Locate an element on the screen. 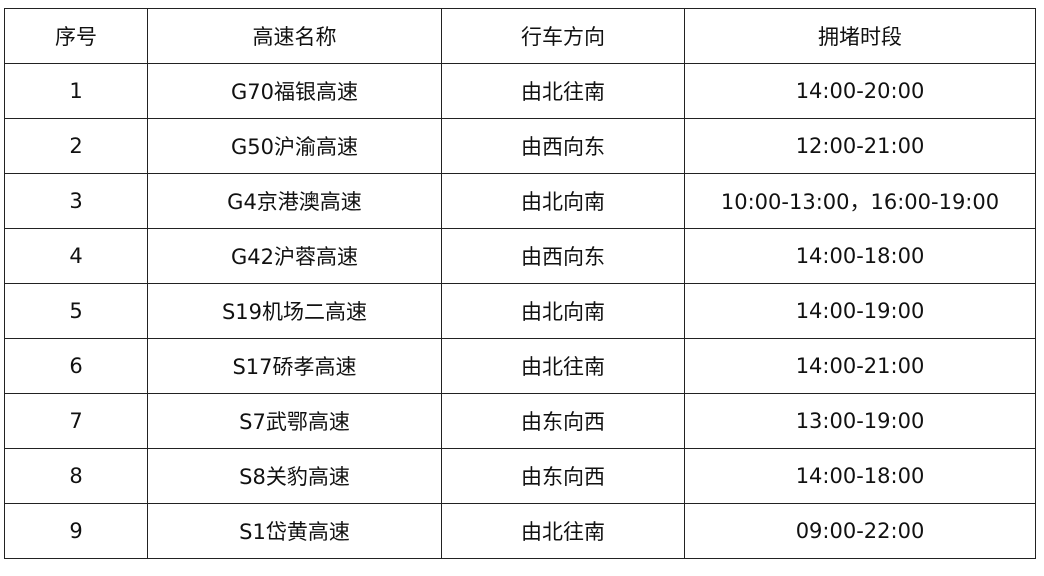 The width and height of the screenshot is (1044, 576). table-row: 4 G42沪蓉高速 由西向东 14:00-18:00 is located at coordinates (520, 256).